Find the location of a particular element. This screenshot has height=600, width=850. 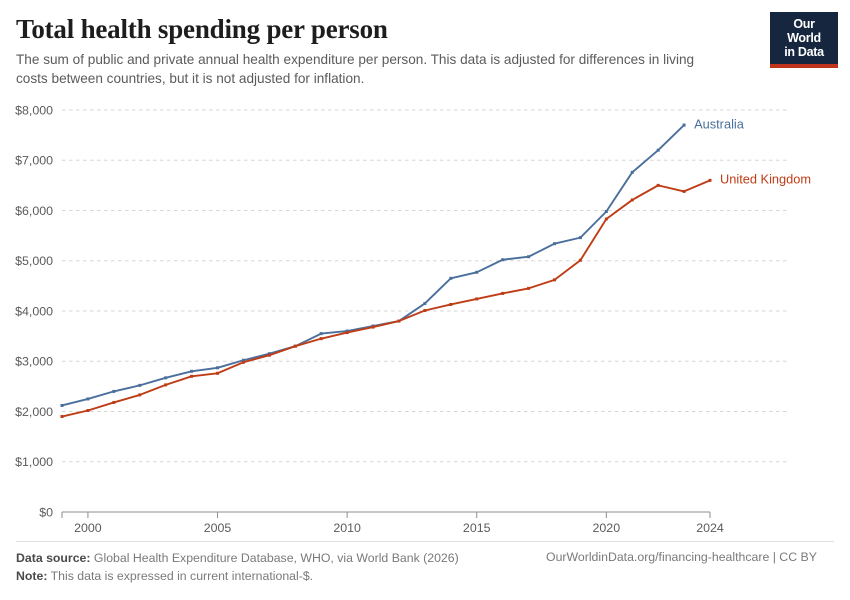

x-axis-tick-label: 2000 is located at coordinates (88, 528).